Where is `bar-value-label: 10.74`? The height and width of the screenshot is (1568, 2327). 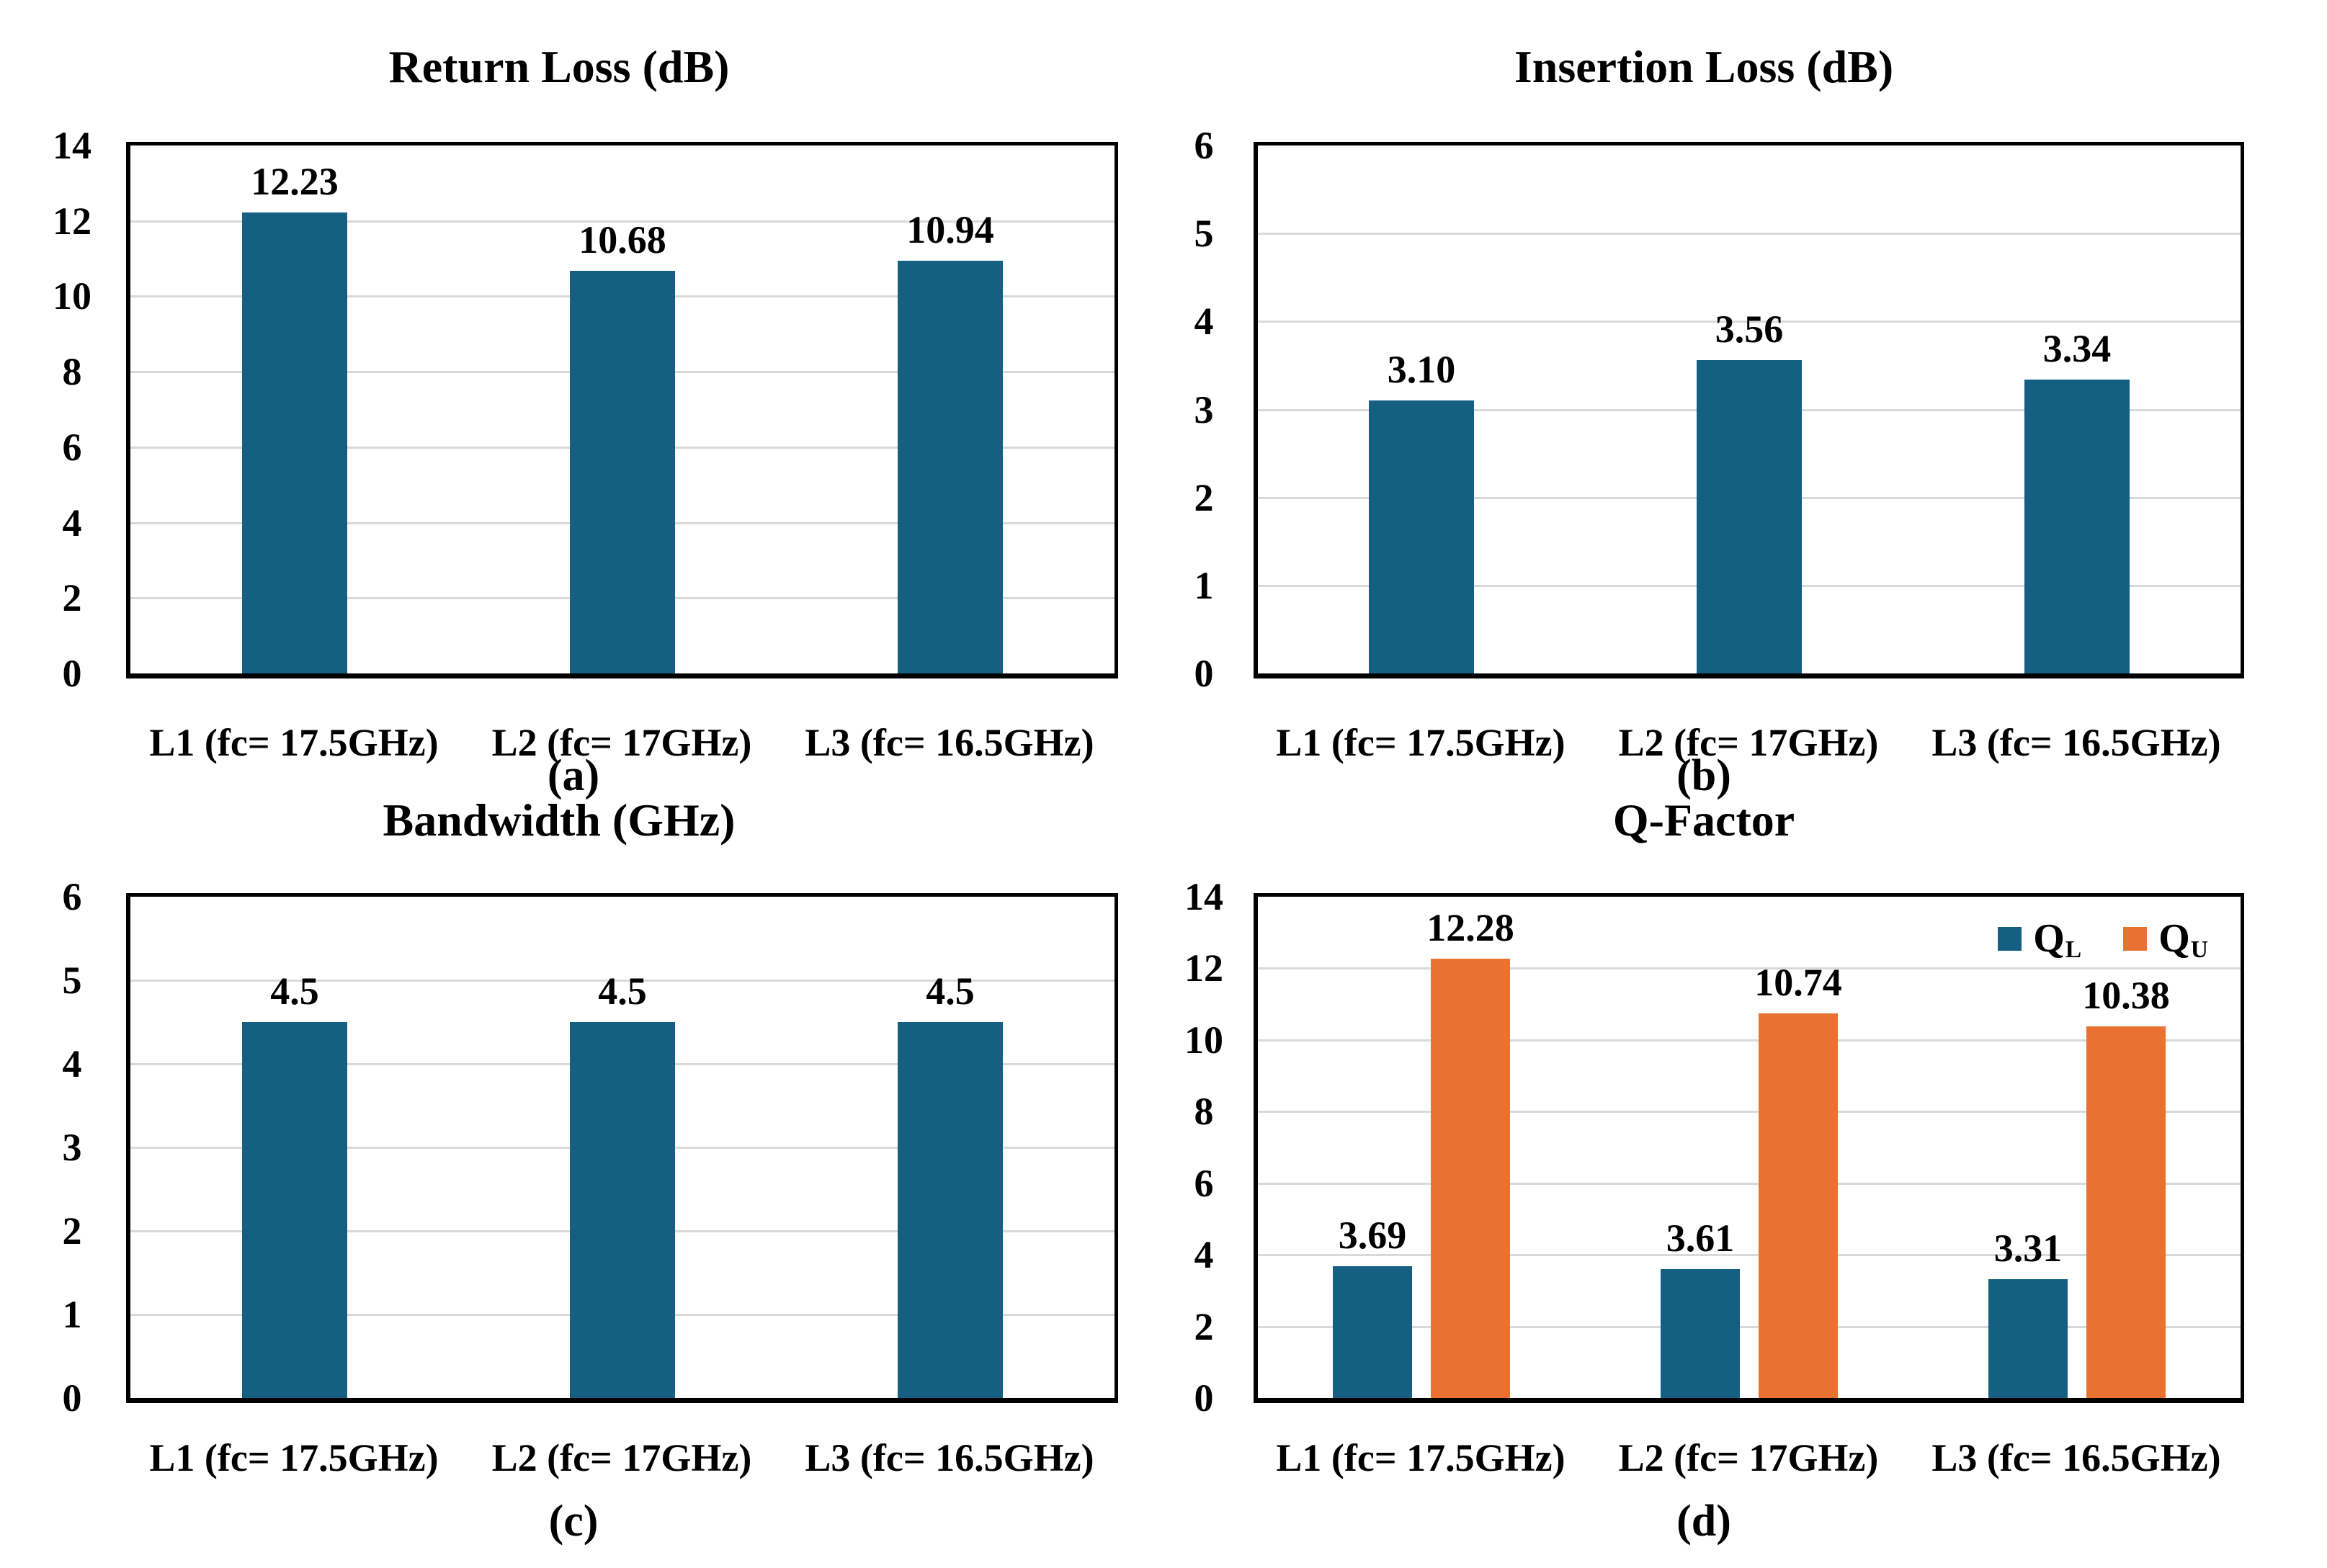
bar-value-label: 10.74 is located at coordinates (1798, 982).